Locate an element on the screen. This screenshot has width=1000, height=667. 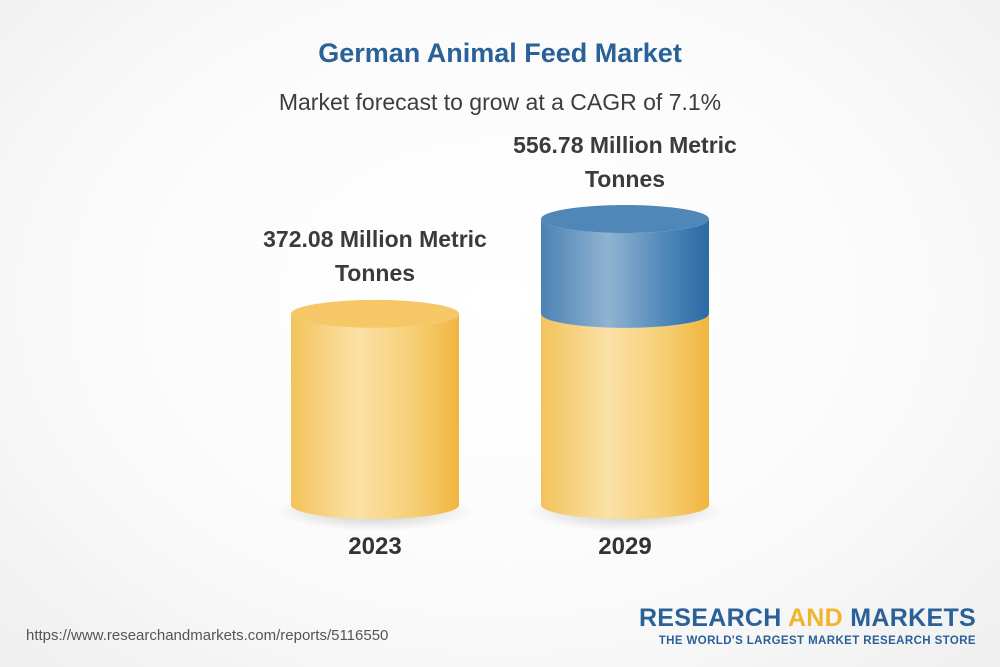
brand-text-markets: MARKETS is located at coordinates (909, 618).